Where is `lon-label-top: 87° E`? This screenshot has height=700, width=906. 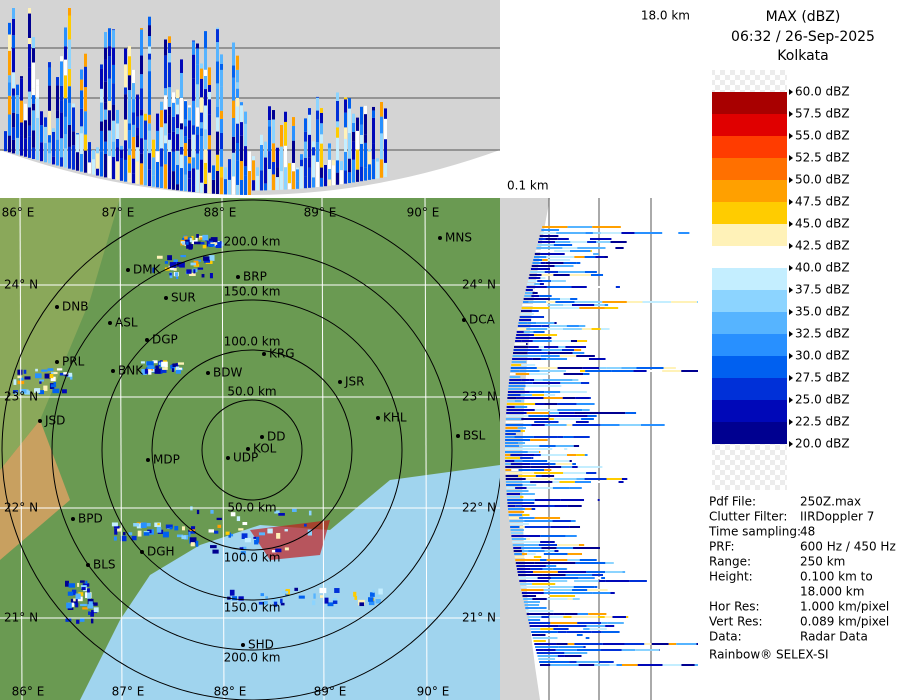 lon-label-top: 87° E is located at coordinates (118, 213).